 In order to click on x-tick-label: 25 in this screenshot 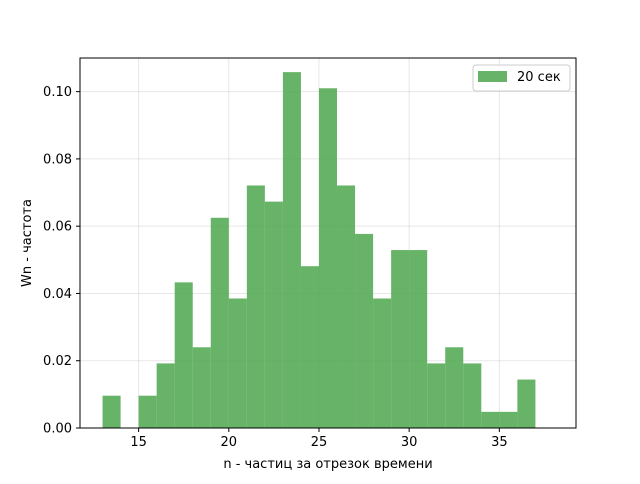, I will do `click(319, 442)`.